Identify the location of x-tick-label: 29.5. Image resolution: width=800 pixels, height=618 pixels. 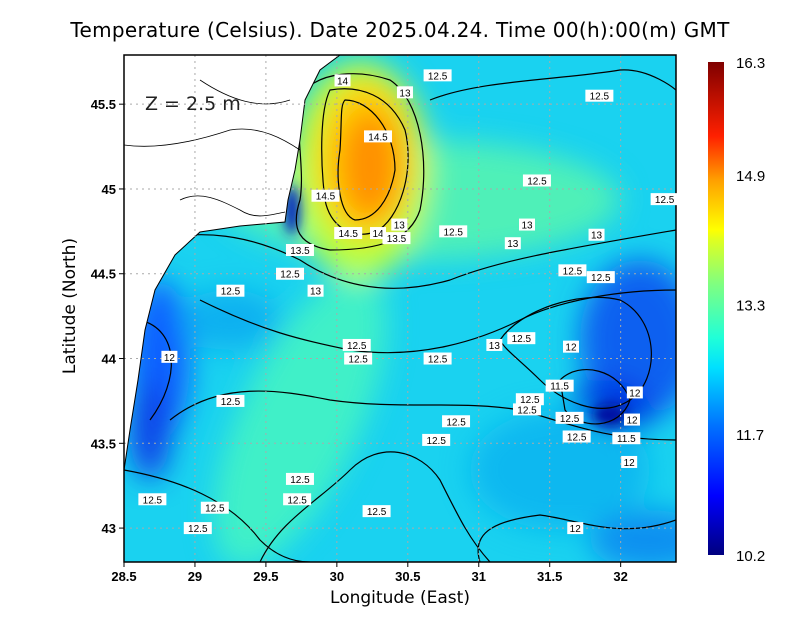
(265, 576).